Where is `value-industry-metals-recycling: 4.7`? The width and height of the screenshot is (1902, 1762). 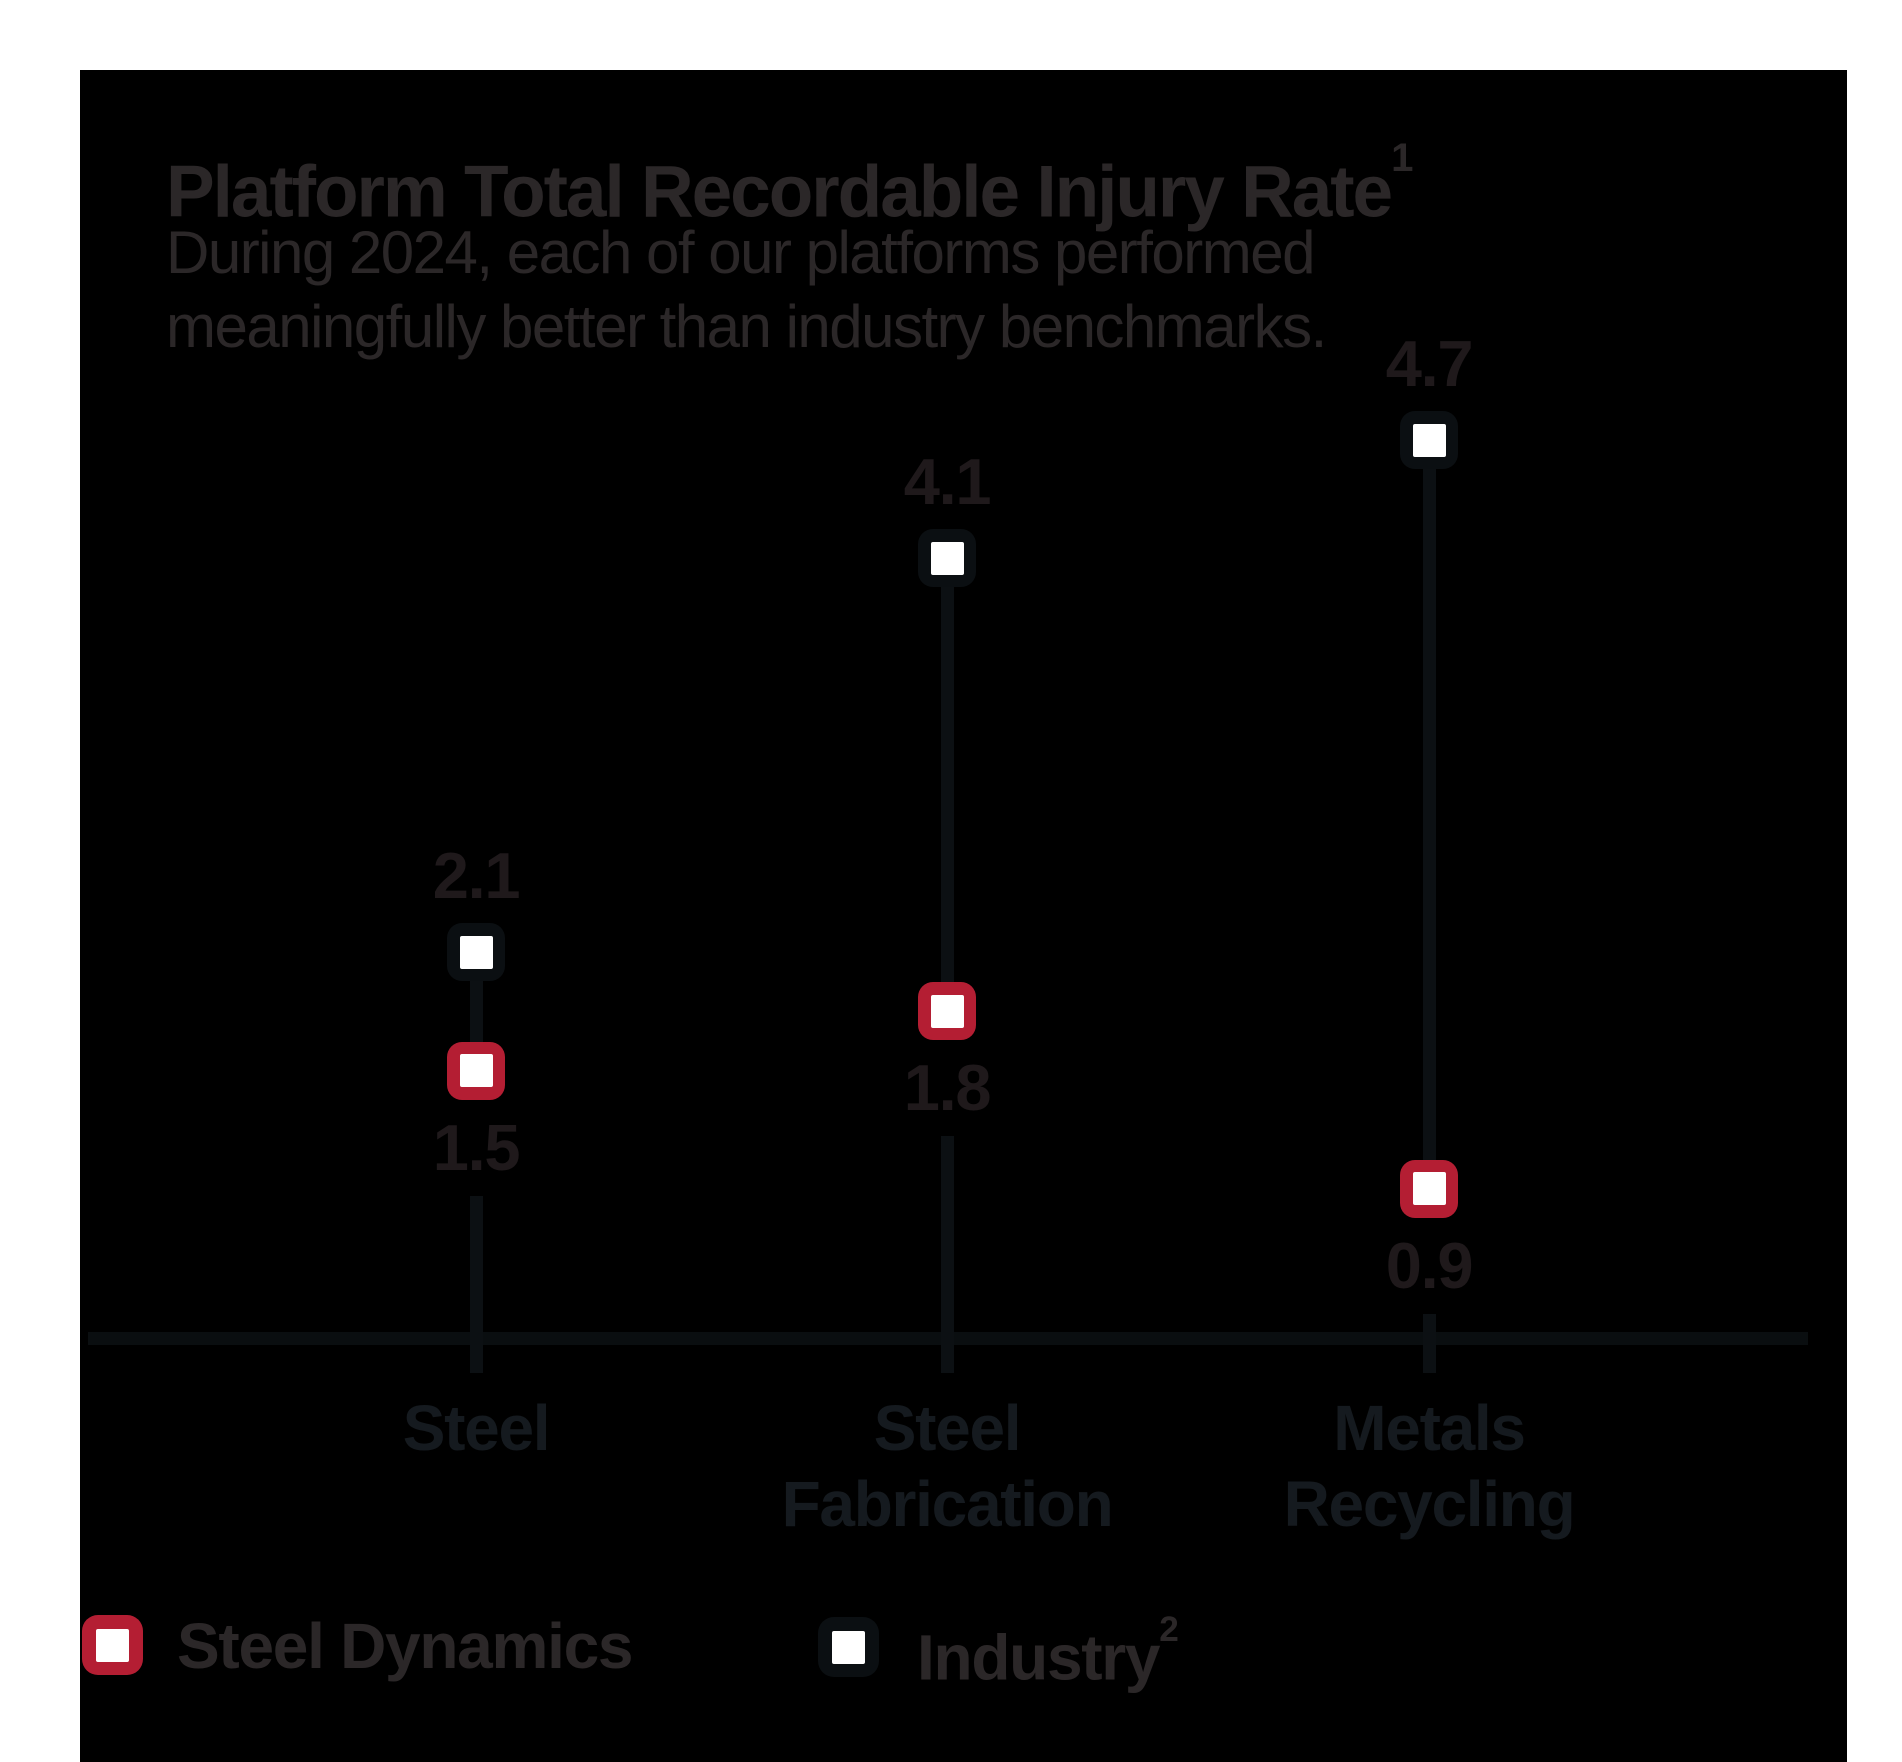 value-industry-metals-recycling: 4.7 is located at coordinates (1429, 364).